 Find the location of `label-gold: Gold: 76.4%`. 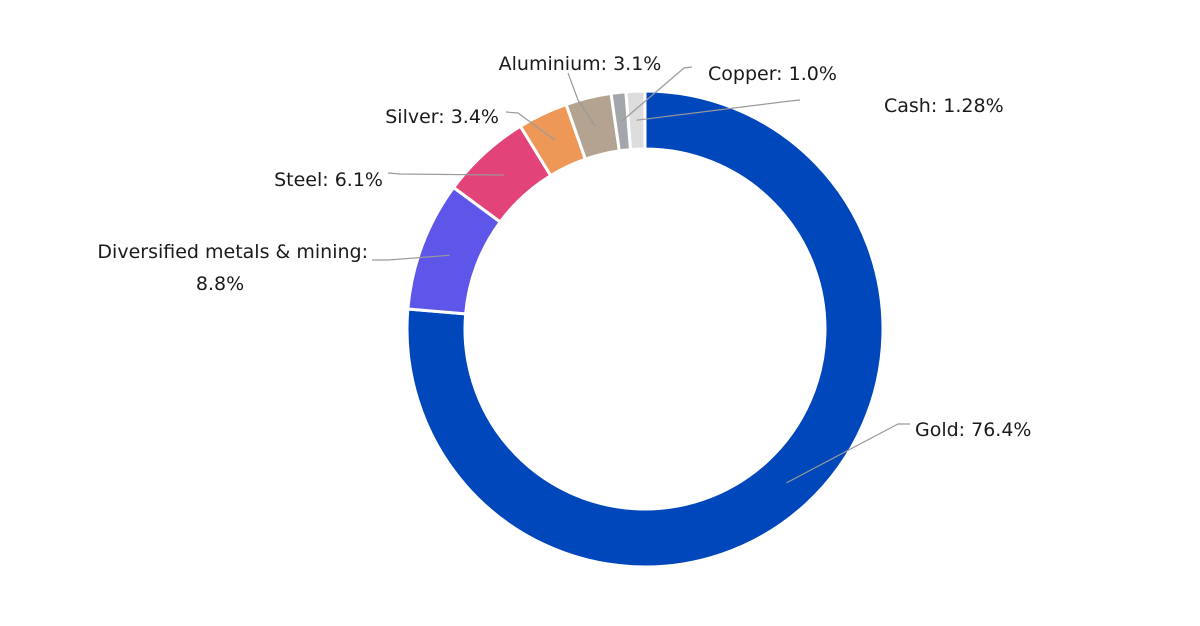

label-gold: Gold: 76.4% is located at coordinates (973, 430).